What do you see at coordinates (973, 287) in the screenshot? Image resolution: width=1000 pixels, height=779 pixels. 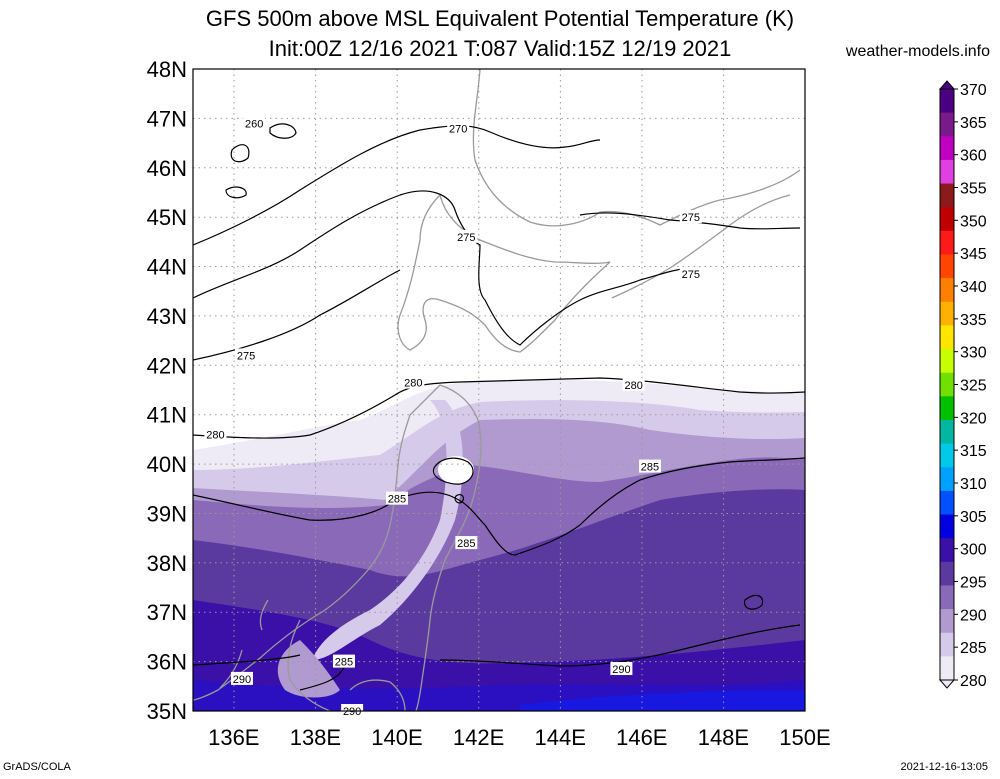 I see `colorbar-label: 340` at bounding box center [973, 287].